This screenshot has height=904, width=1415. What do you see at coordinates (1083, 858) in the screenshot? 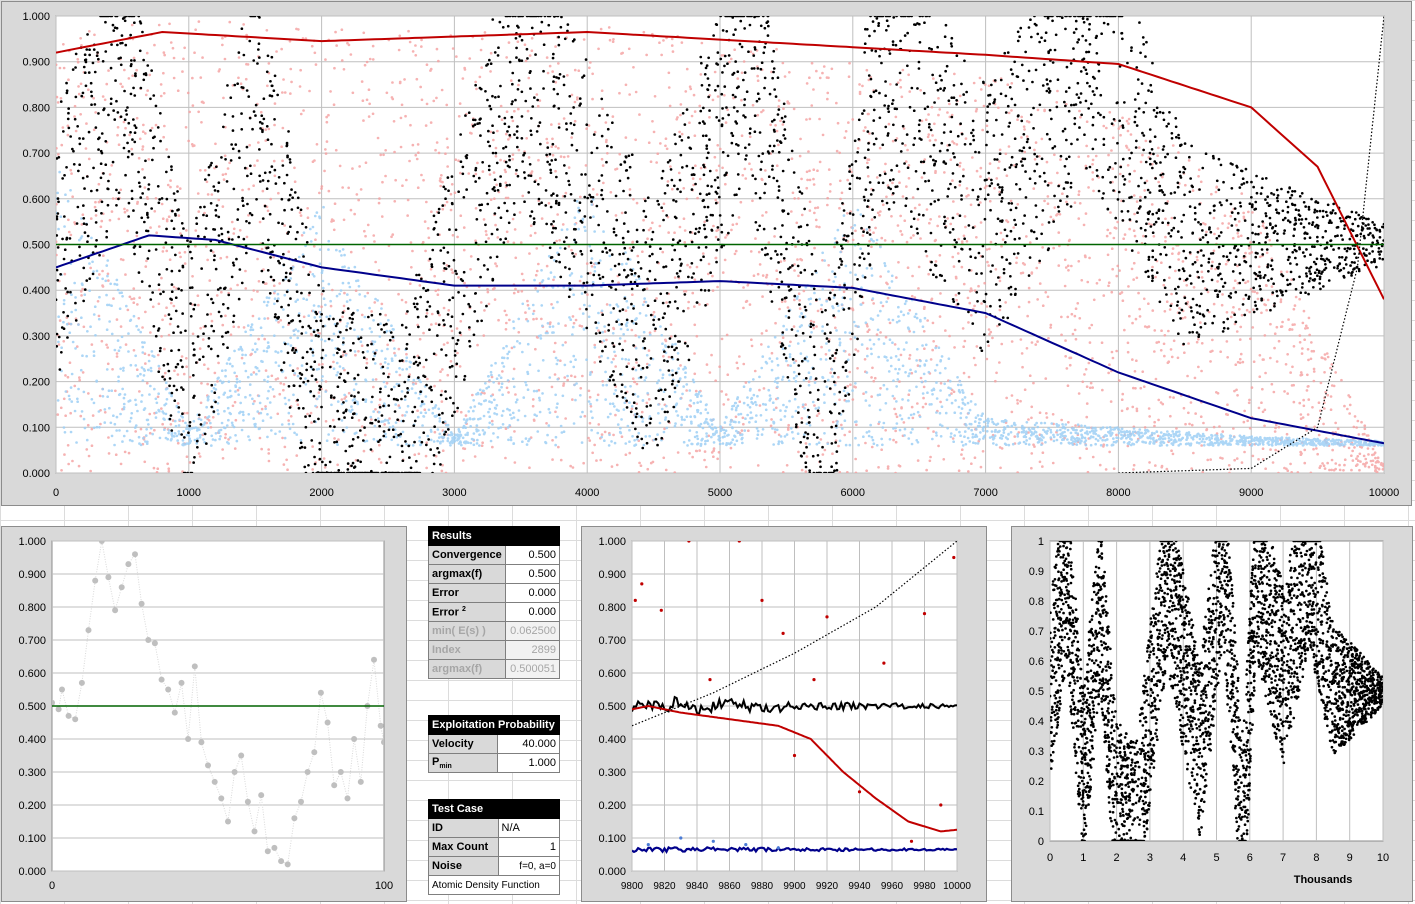
I see `x-tick-label: 1` at bounding box center [1083, 858].